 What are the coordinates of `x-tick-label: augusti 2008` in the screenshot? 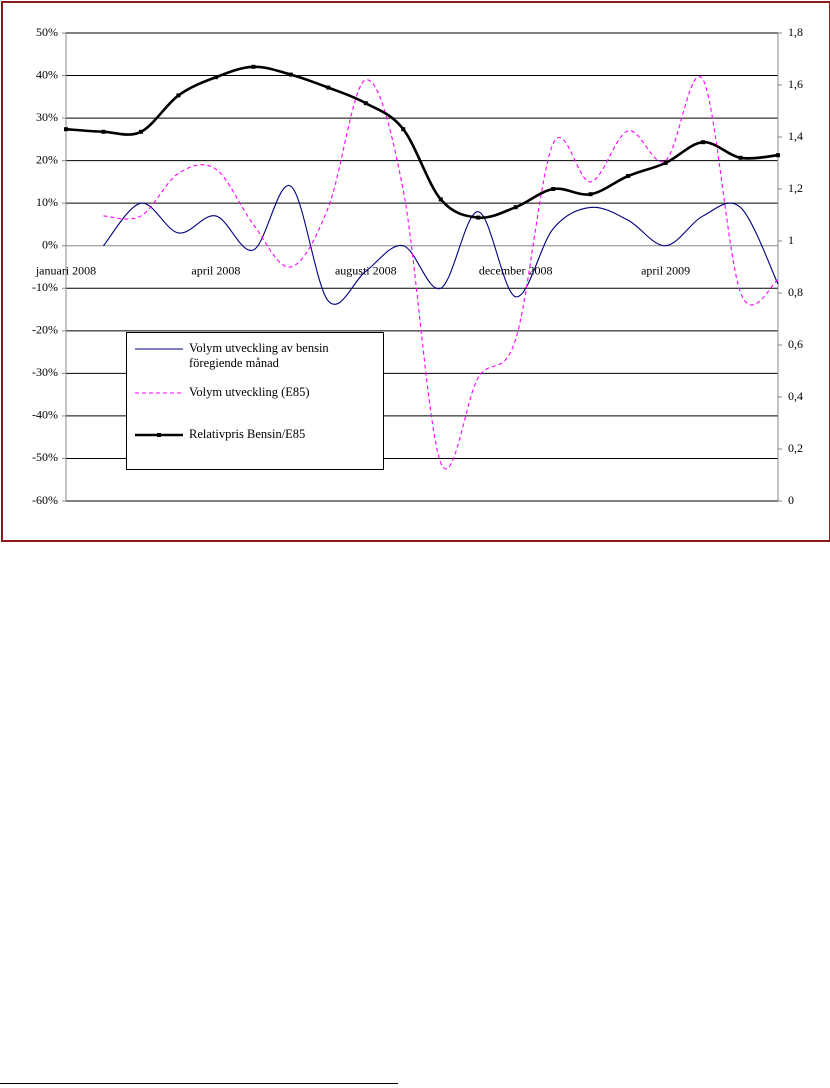 It's located at (366, 270).